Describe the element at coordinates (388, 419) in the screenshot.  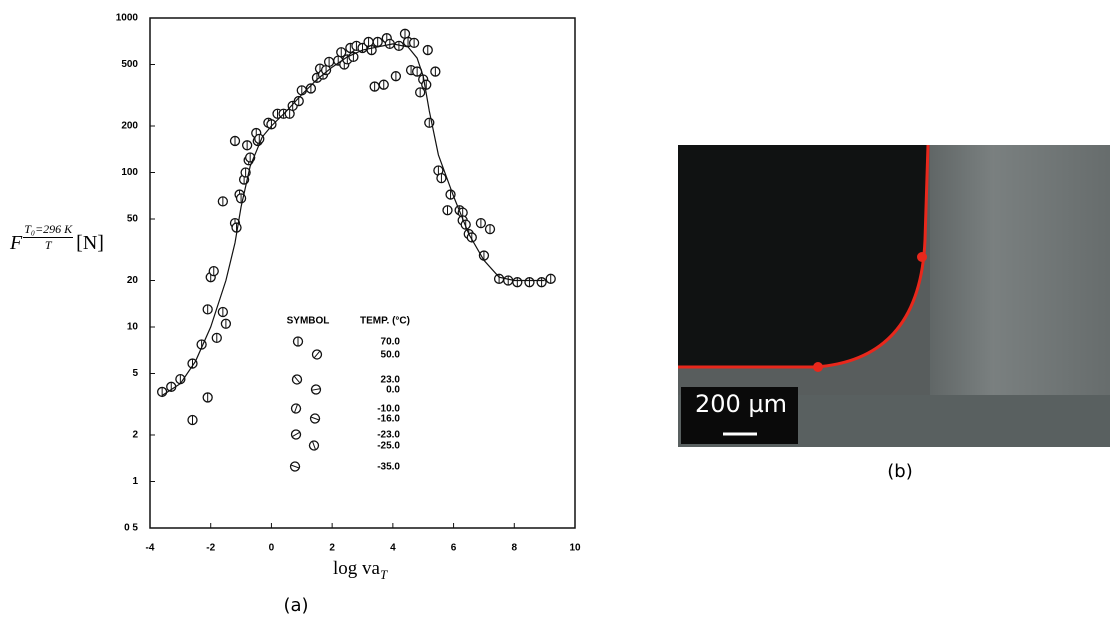
I see `legend-temp: -16.0` at that location.